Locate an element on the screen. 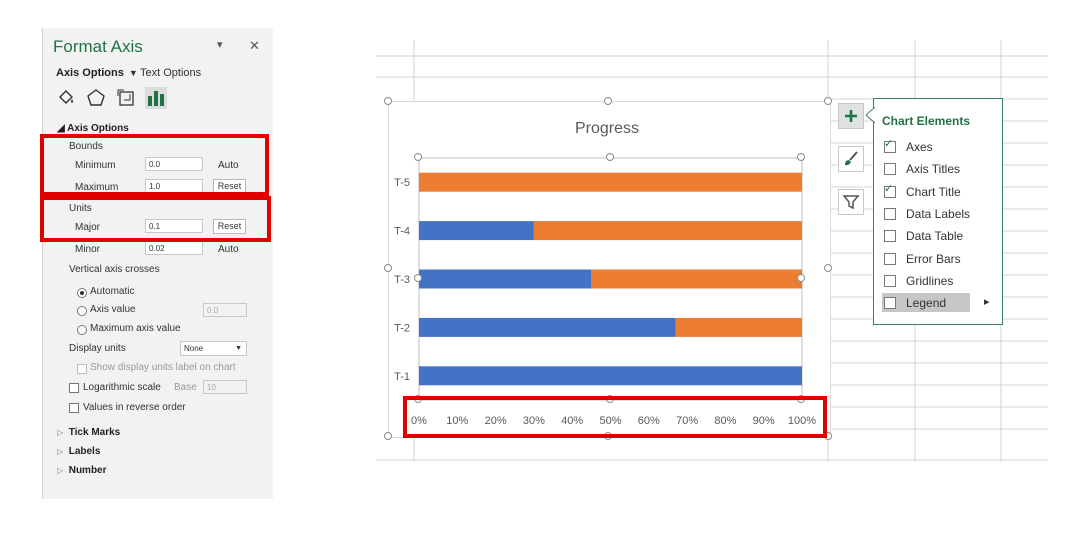 Image resolution: width=1090 pixels, height=539 pixels. major-reset-button: Reset is located at coordinates (229, 226).